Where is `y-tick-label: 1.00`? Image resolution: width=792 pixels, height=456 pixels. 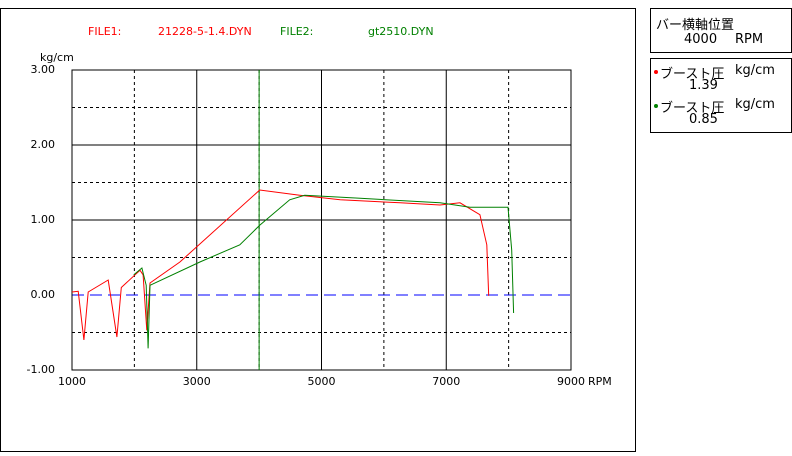
y-tick-label: 1.00 is located at coordinates (43, 219).